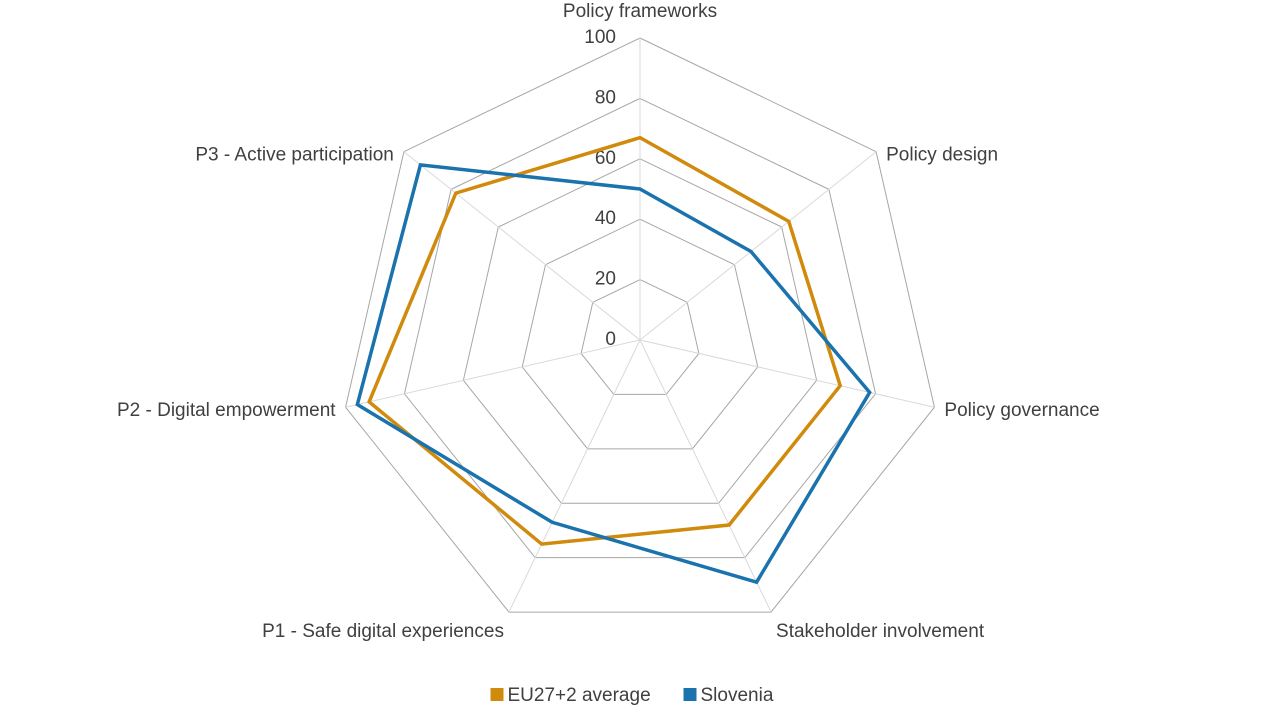  What do you see at coordinates (640, 11) in the screenshot?
I see `category-label: Policy frameworks` at bounding box center [640, 11].